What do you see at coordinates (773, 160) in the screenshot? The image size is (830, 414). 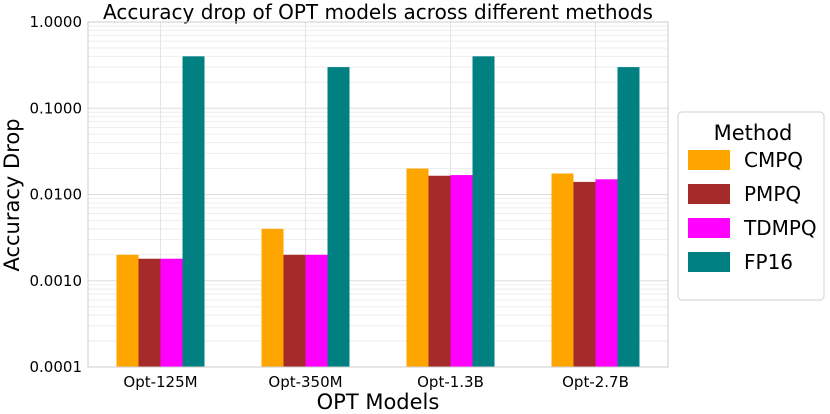 I see `legend-label-cmpq: CMPQ` at bounding box center [773, 160].